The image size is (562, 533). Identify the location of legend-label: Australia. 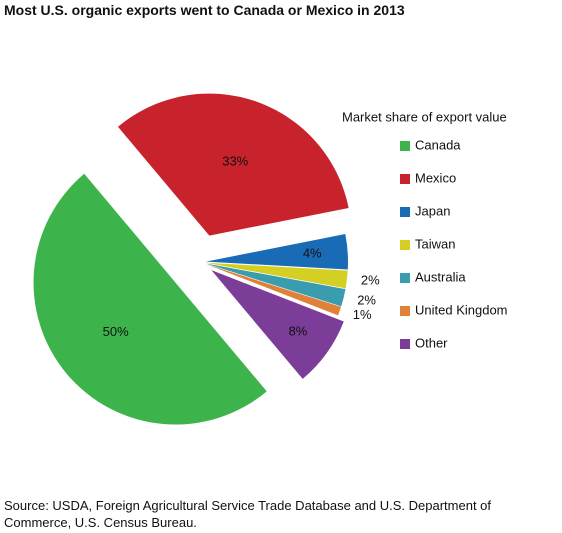
(440, 276).